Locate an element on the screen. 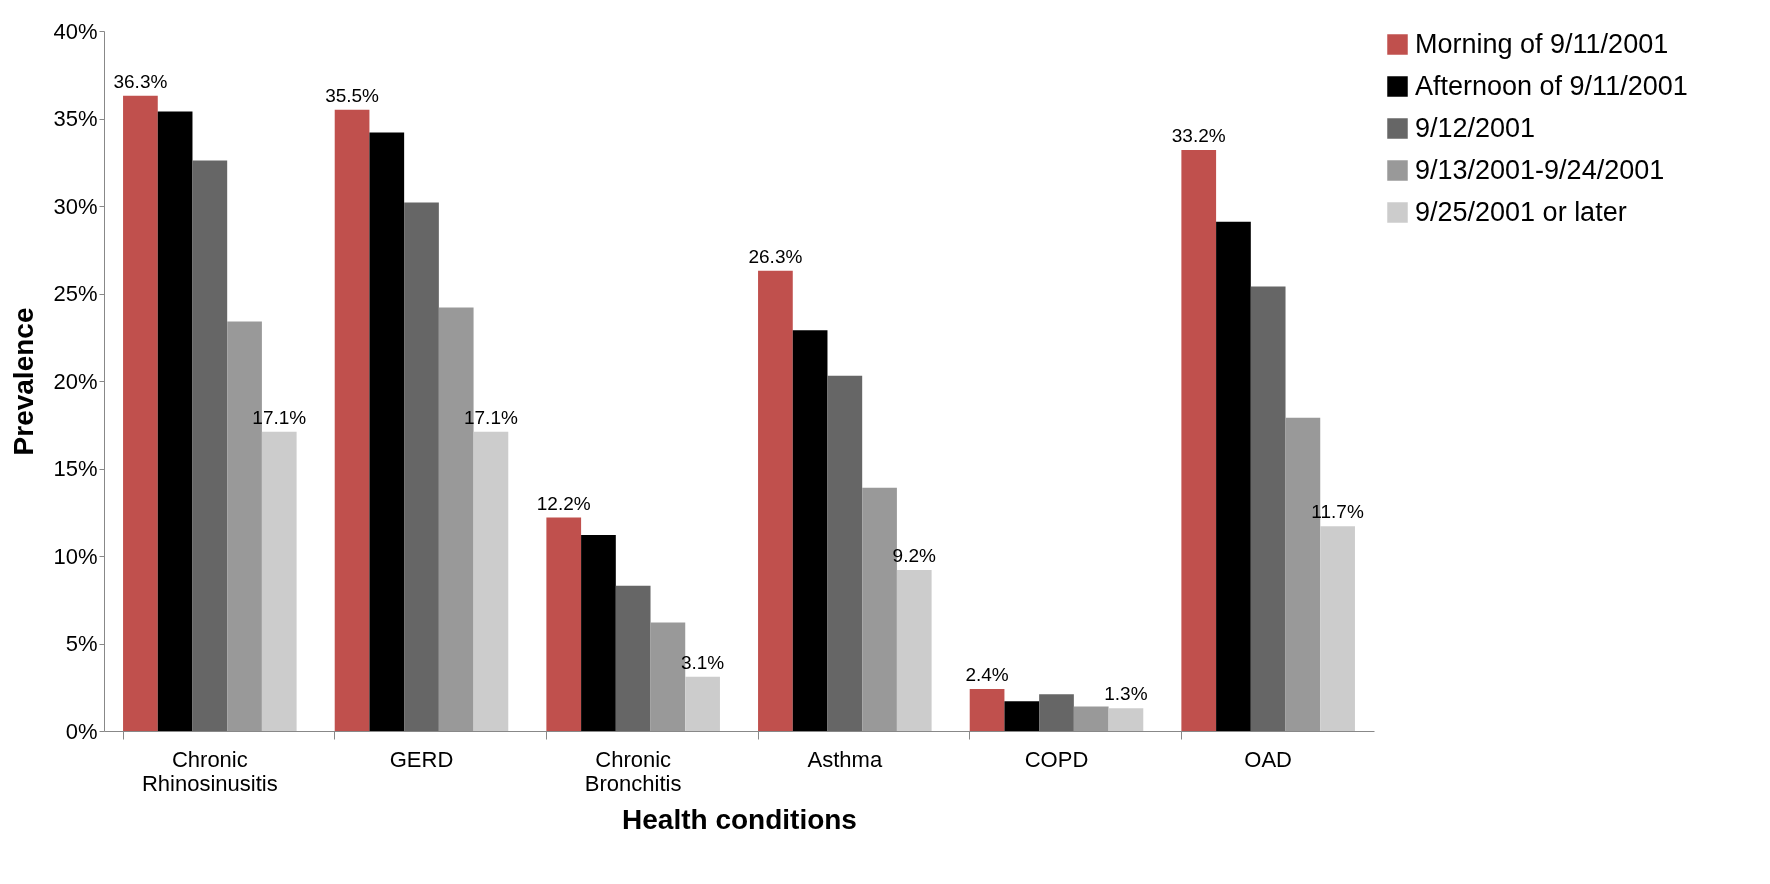 Image resolution: width=1770 pixels, height=884 pixels. y-tick-label: 20% is located at coordinates (75, 381).